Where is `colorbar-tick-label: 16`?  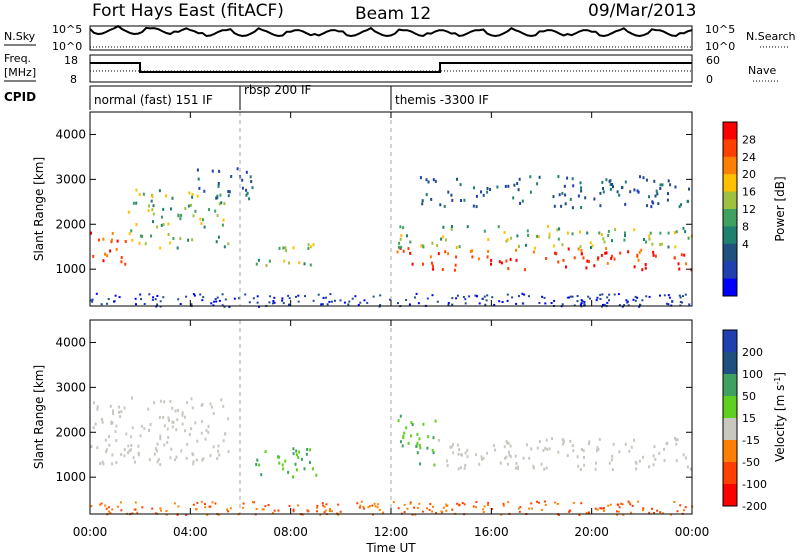
colorbar-tick-label: 16 is located at coordinates (749, 192).